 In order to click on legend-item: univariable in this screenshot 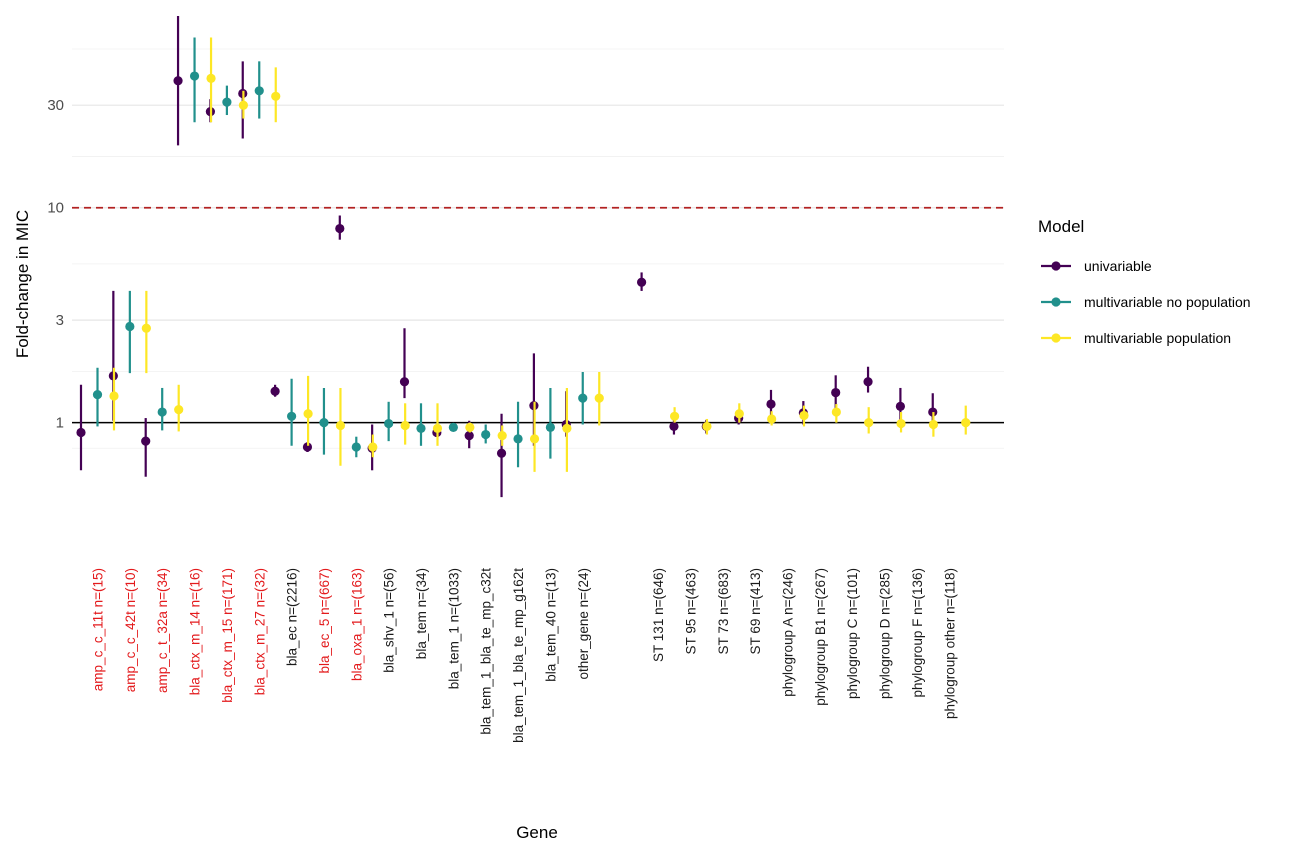, I will do `click(1096, 266)`.